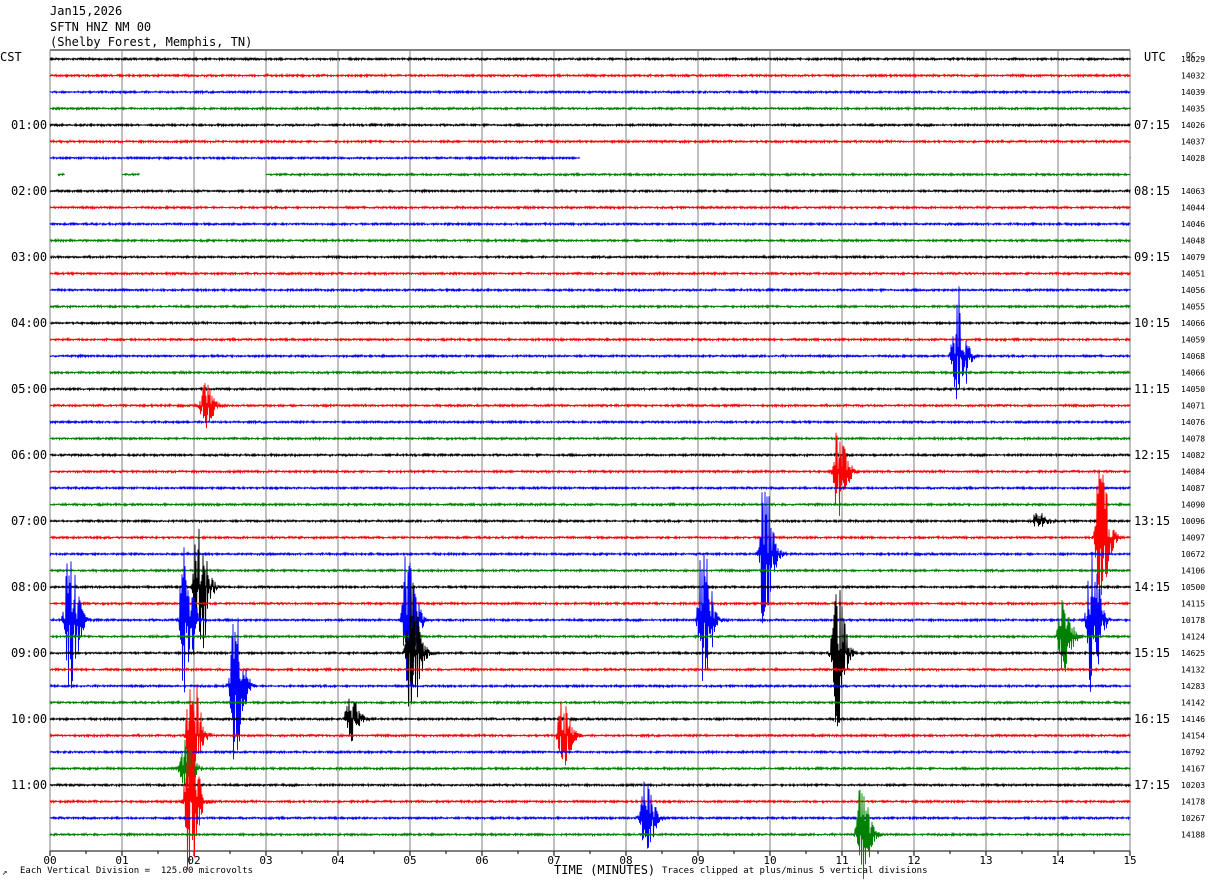  Describe the element at coordinates (769, 860) in the screenshot. I see `x-tick-label-10: 10` at that location.